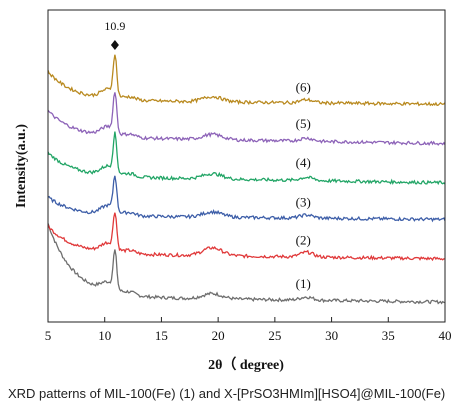 The height and width of the screenshot is (405, 474). I want to click on peak-diamond-icon, so click(114, 45).